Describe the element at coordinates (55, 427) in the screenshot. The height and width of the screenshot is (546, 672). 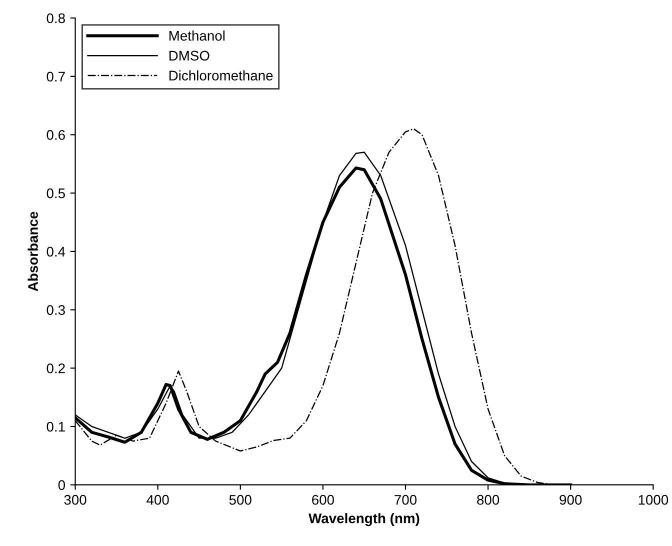
I see `y-tick-label: 0.1` at that location.